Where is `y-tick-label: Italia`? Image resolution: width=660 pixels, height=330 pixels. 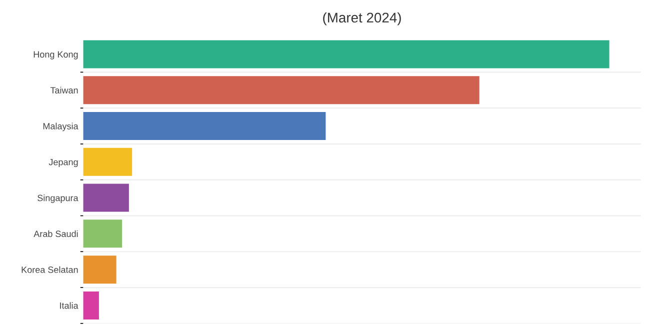
y-tick-label: Italia is located at coordinates (69, 305).